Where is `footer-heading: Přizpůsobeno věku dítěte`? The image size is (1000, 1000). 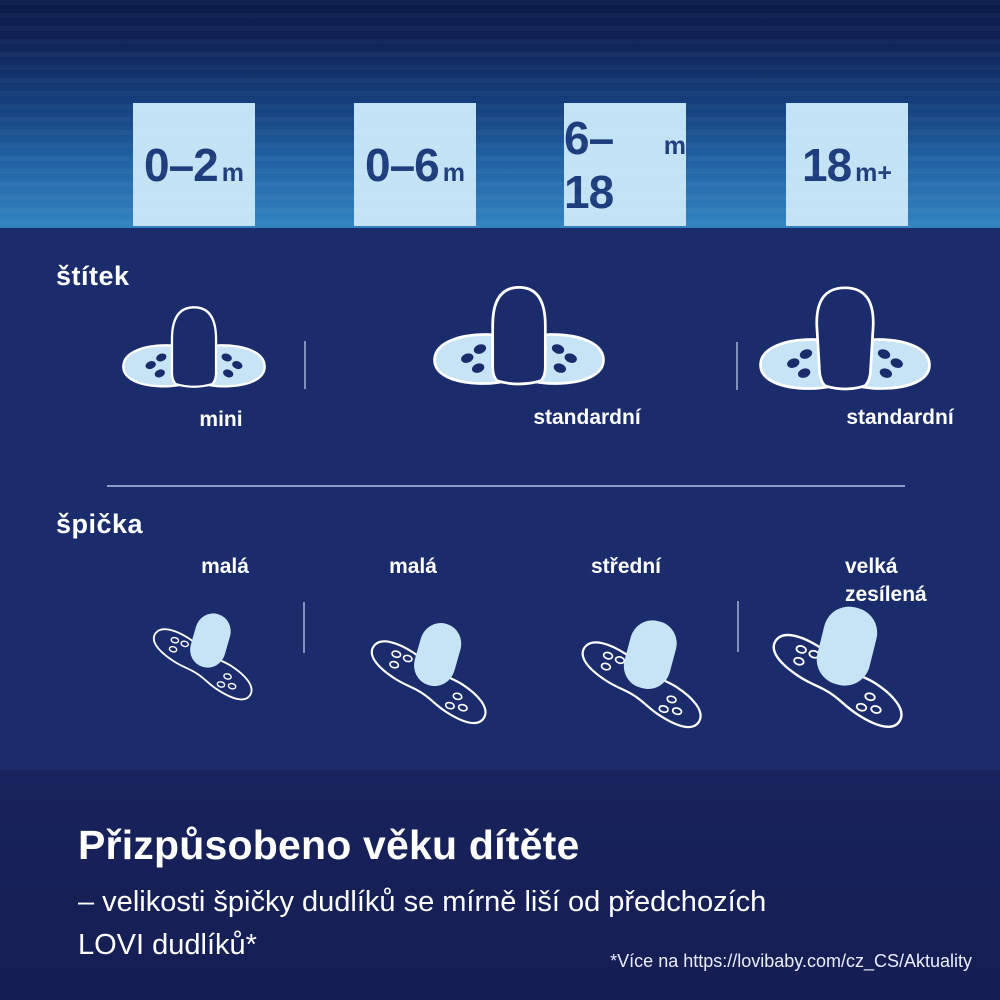
footer-heading: Přizpůsobeno věku dítěte is located at coordinates (329, 845).